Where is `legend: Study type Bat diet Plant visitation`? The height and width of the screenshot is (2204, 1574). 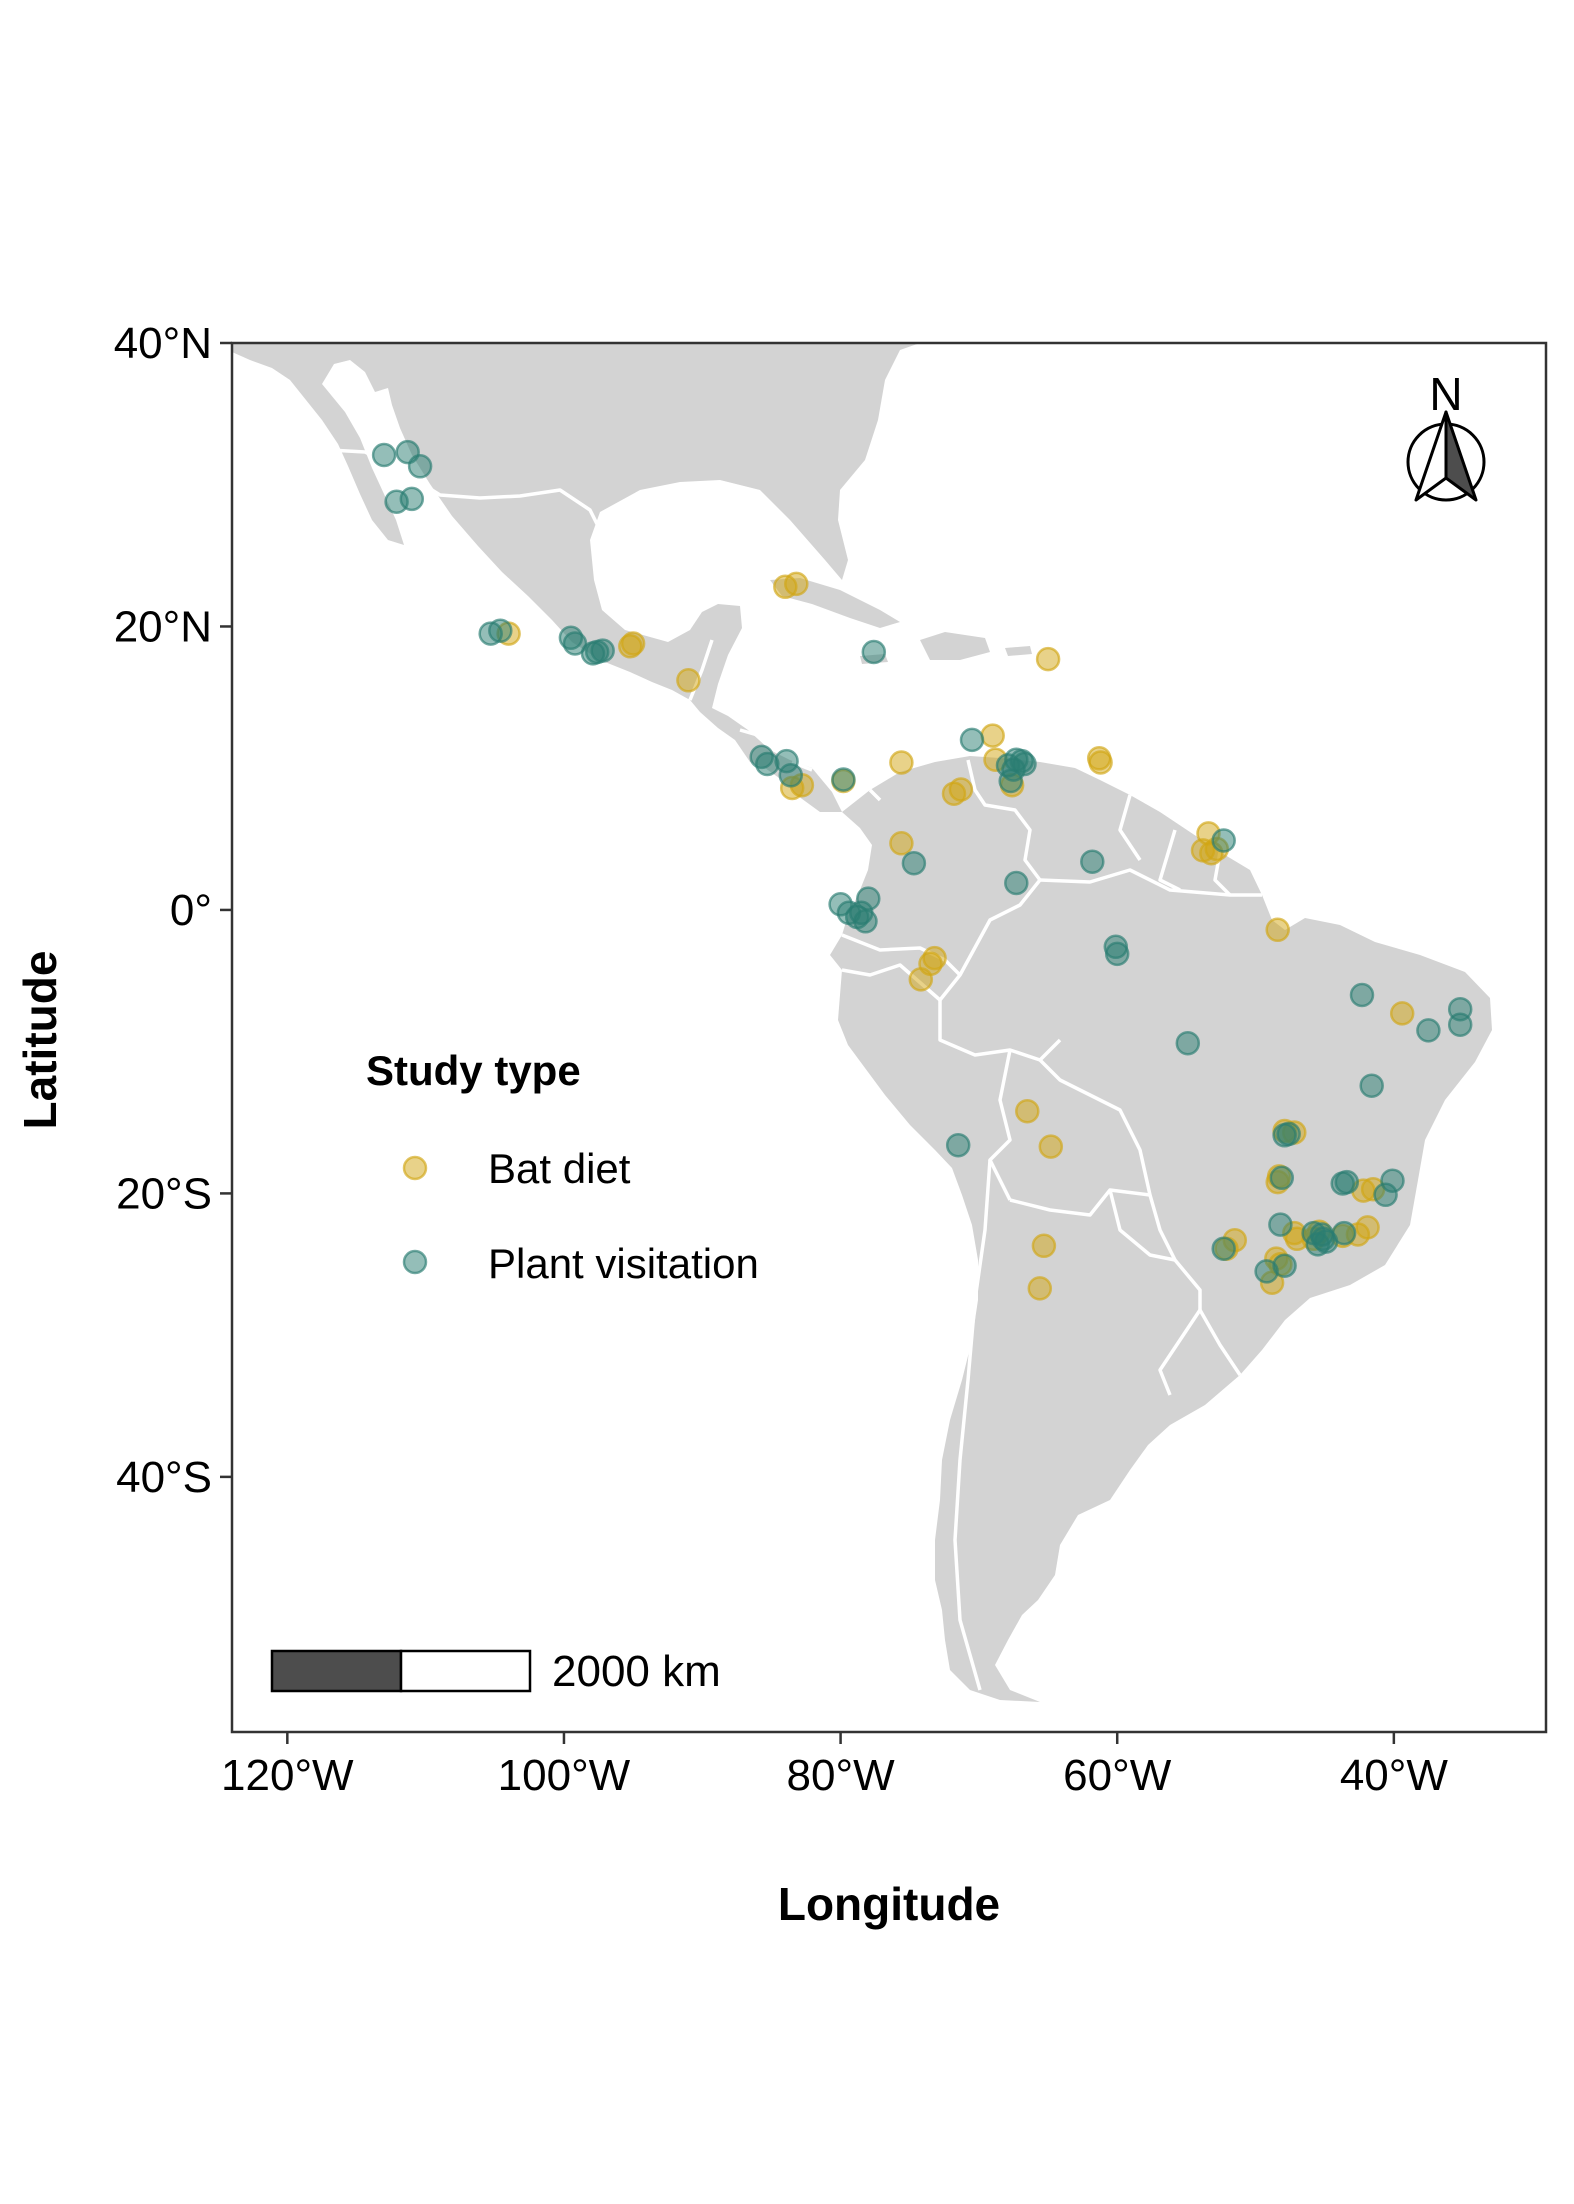 legend: Study type Bat diet Plant visitation is located at coordinates (562, 1167).